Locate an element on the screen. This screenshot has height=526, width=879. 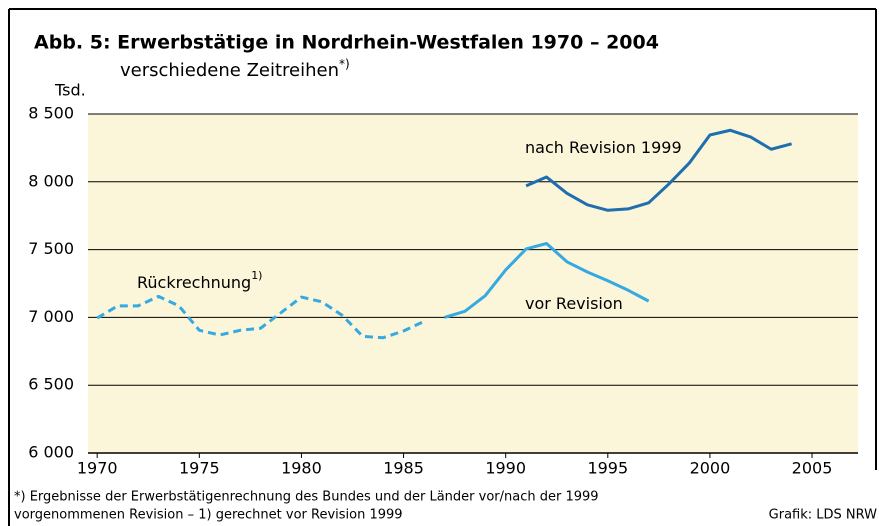
x-tick-label: 1990 is located at coordinates (505, 468).